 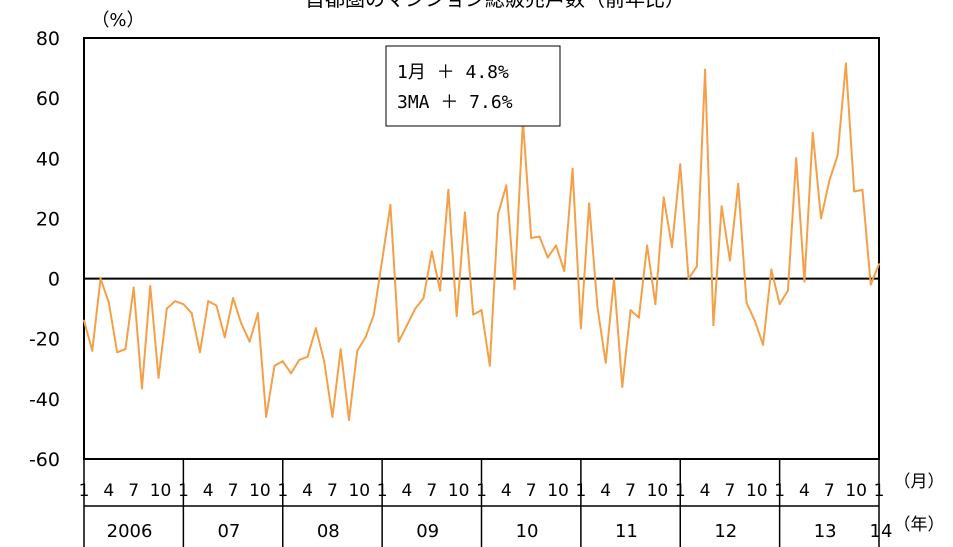 I want to click on y-tick-label: -20, so click(x=44, y=340).